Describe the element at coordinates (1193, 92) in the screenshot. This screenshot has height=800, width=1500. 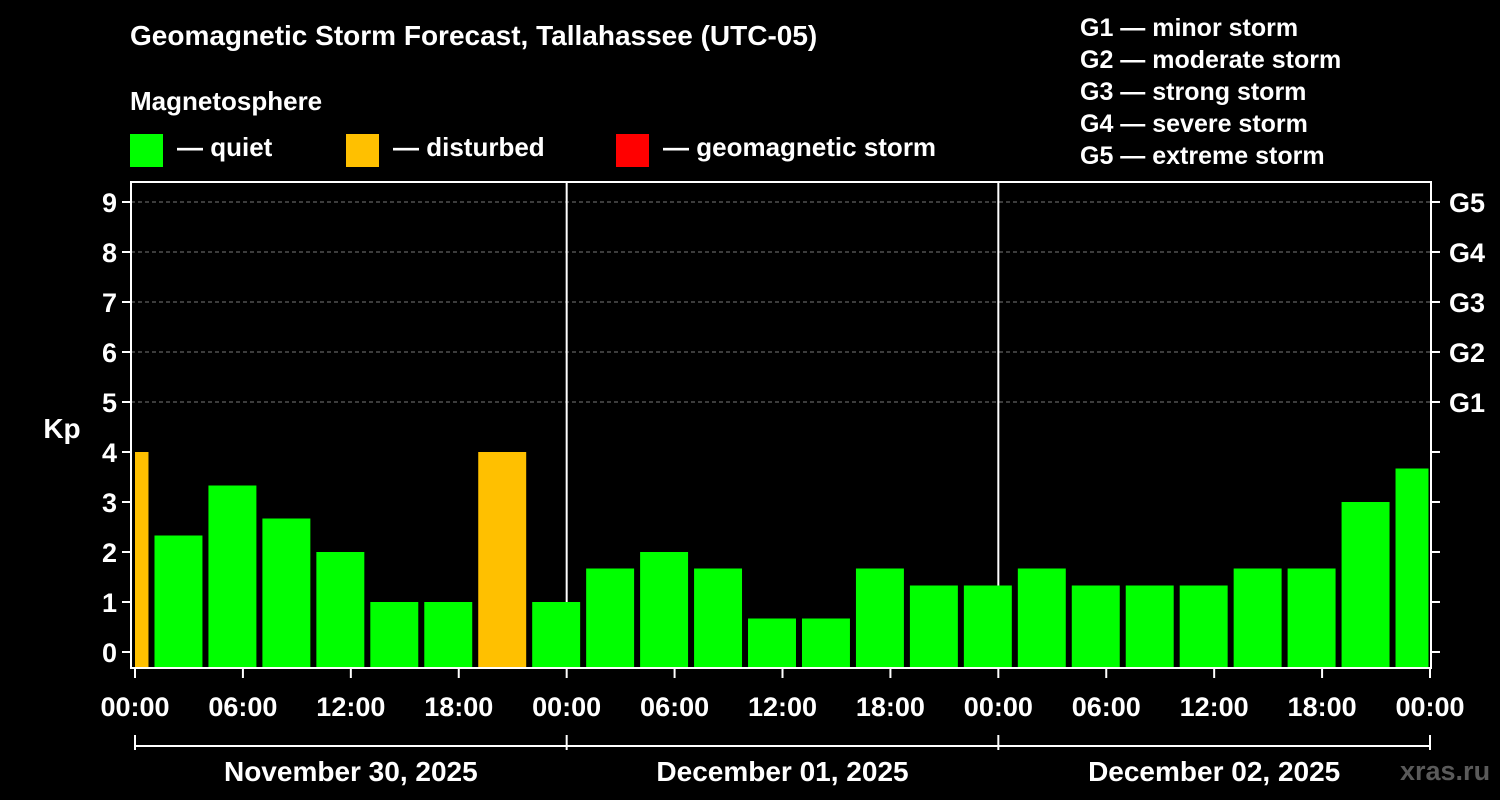
I see `storm-level-g3: G3 — strong storm` at that location.